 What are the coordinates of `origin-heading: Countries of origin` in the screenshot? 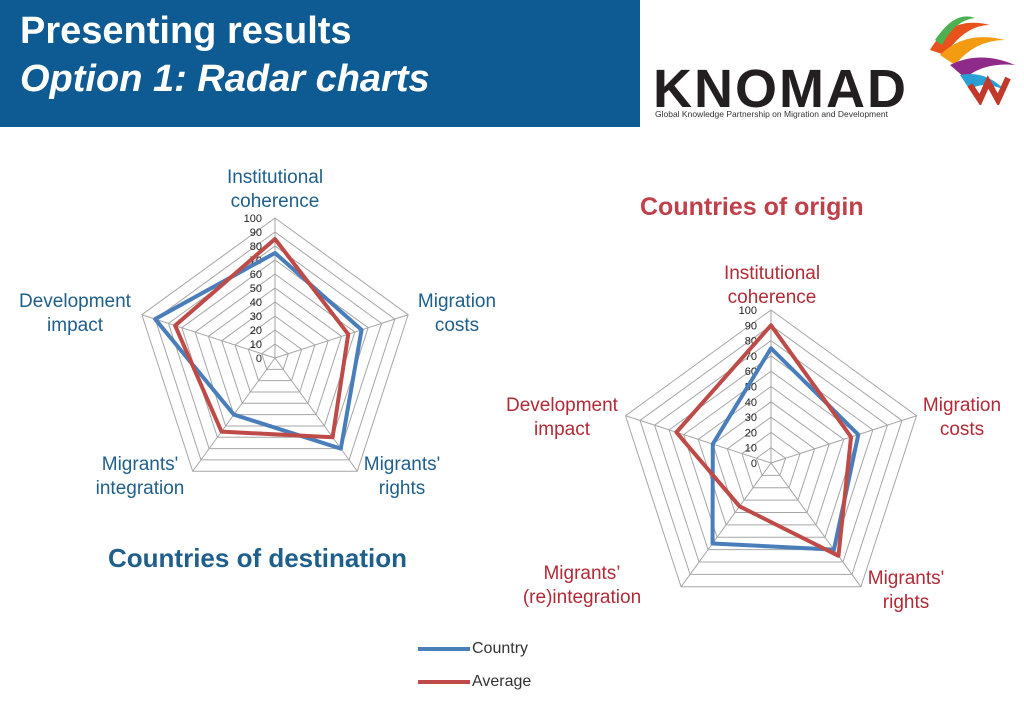 It's located at (752, 207).